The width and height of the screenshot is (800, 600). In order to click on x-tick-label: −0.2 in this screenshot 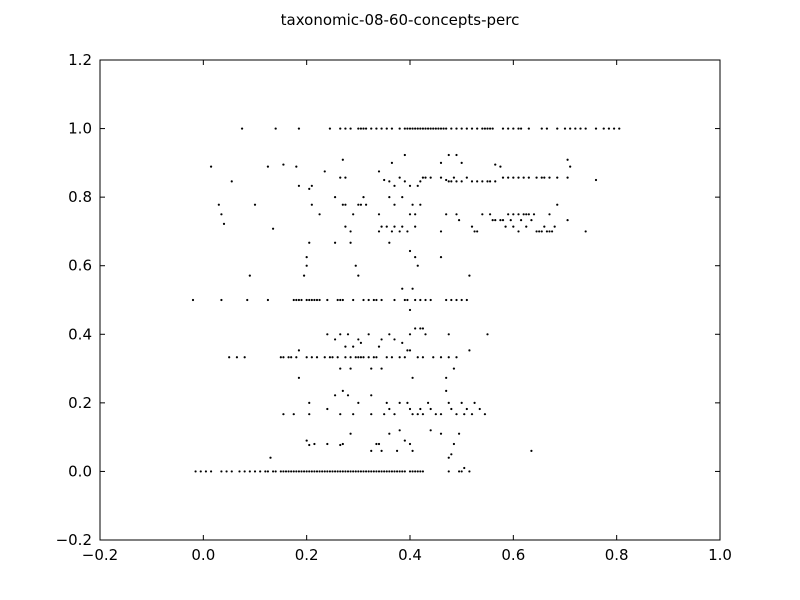, I will do `click(100, 555)`.